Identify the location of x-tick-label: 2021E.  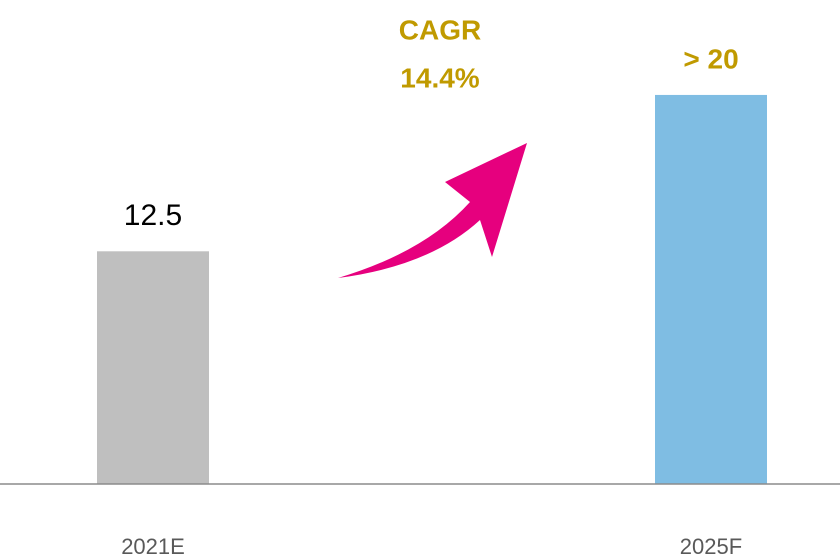
(153, 544).